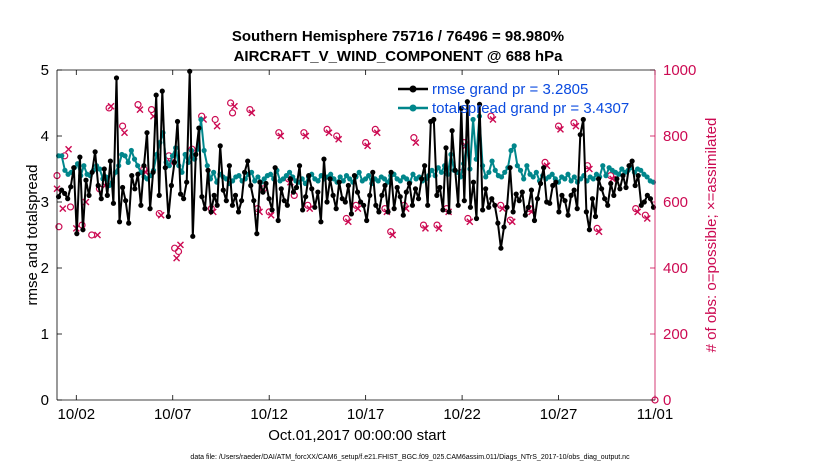 This screenshot has height=470, width=830. Describe the element at coordinates (510, 89) in the screenshot. I see `legend-rmse-label: rmse grand pr = 3.2805` at that location.